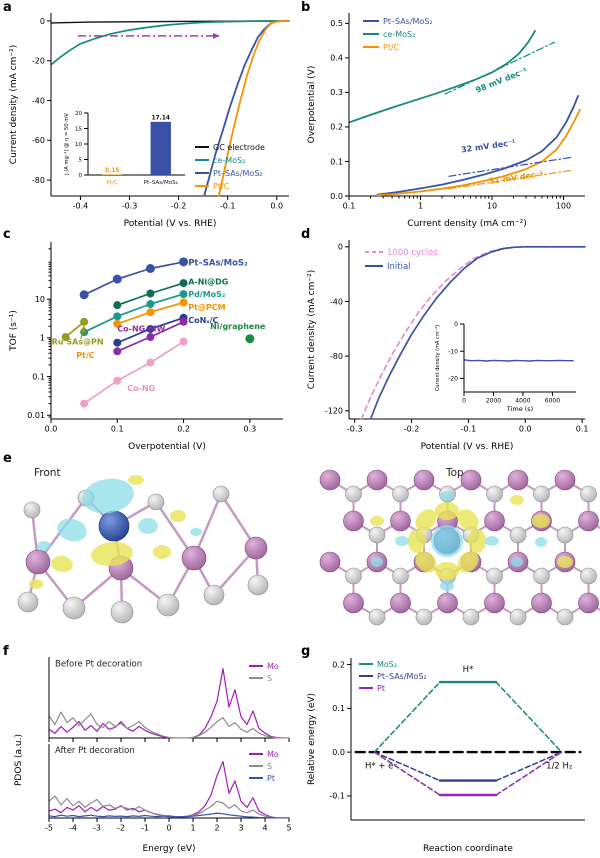 This screenshot has height=858, width=600. What do you see at coordinates (42, 338) in the screenshot?
I see `y-tick-label: 1` at bounding box center [42, 338].